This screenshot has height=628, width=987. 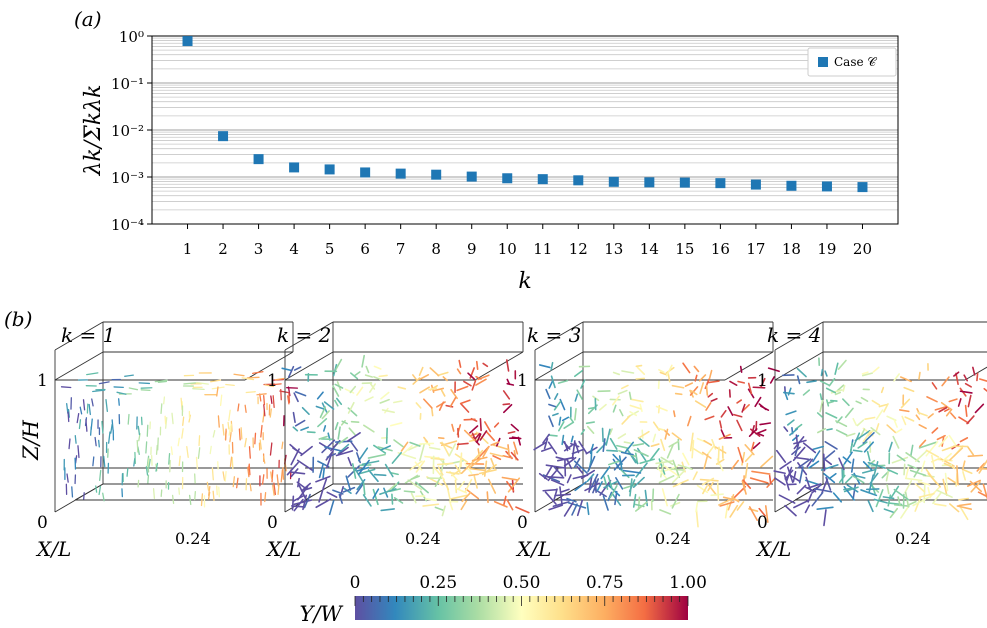 I want to click on mode-title: k = 3, so click(x=554, y=335).